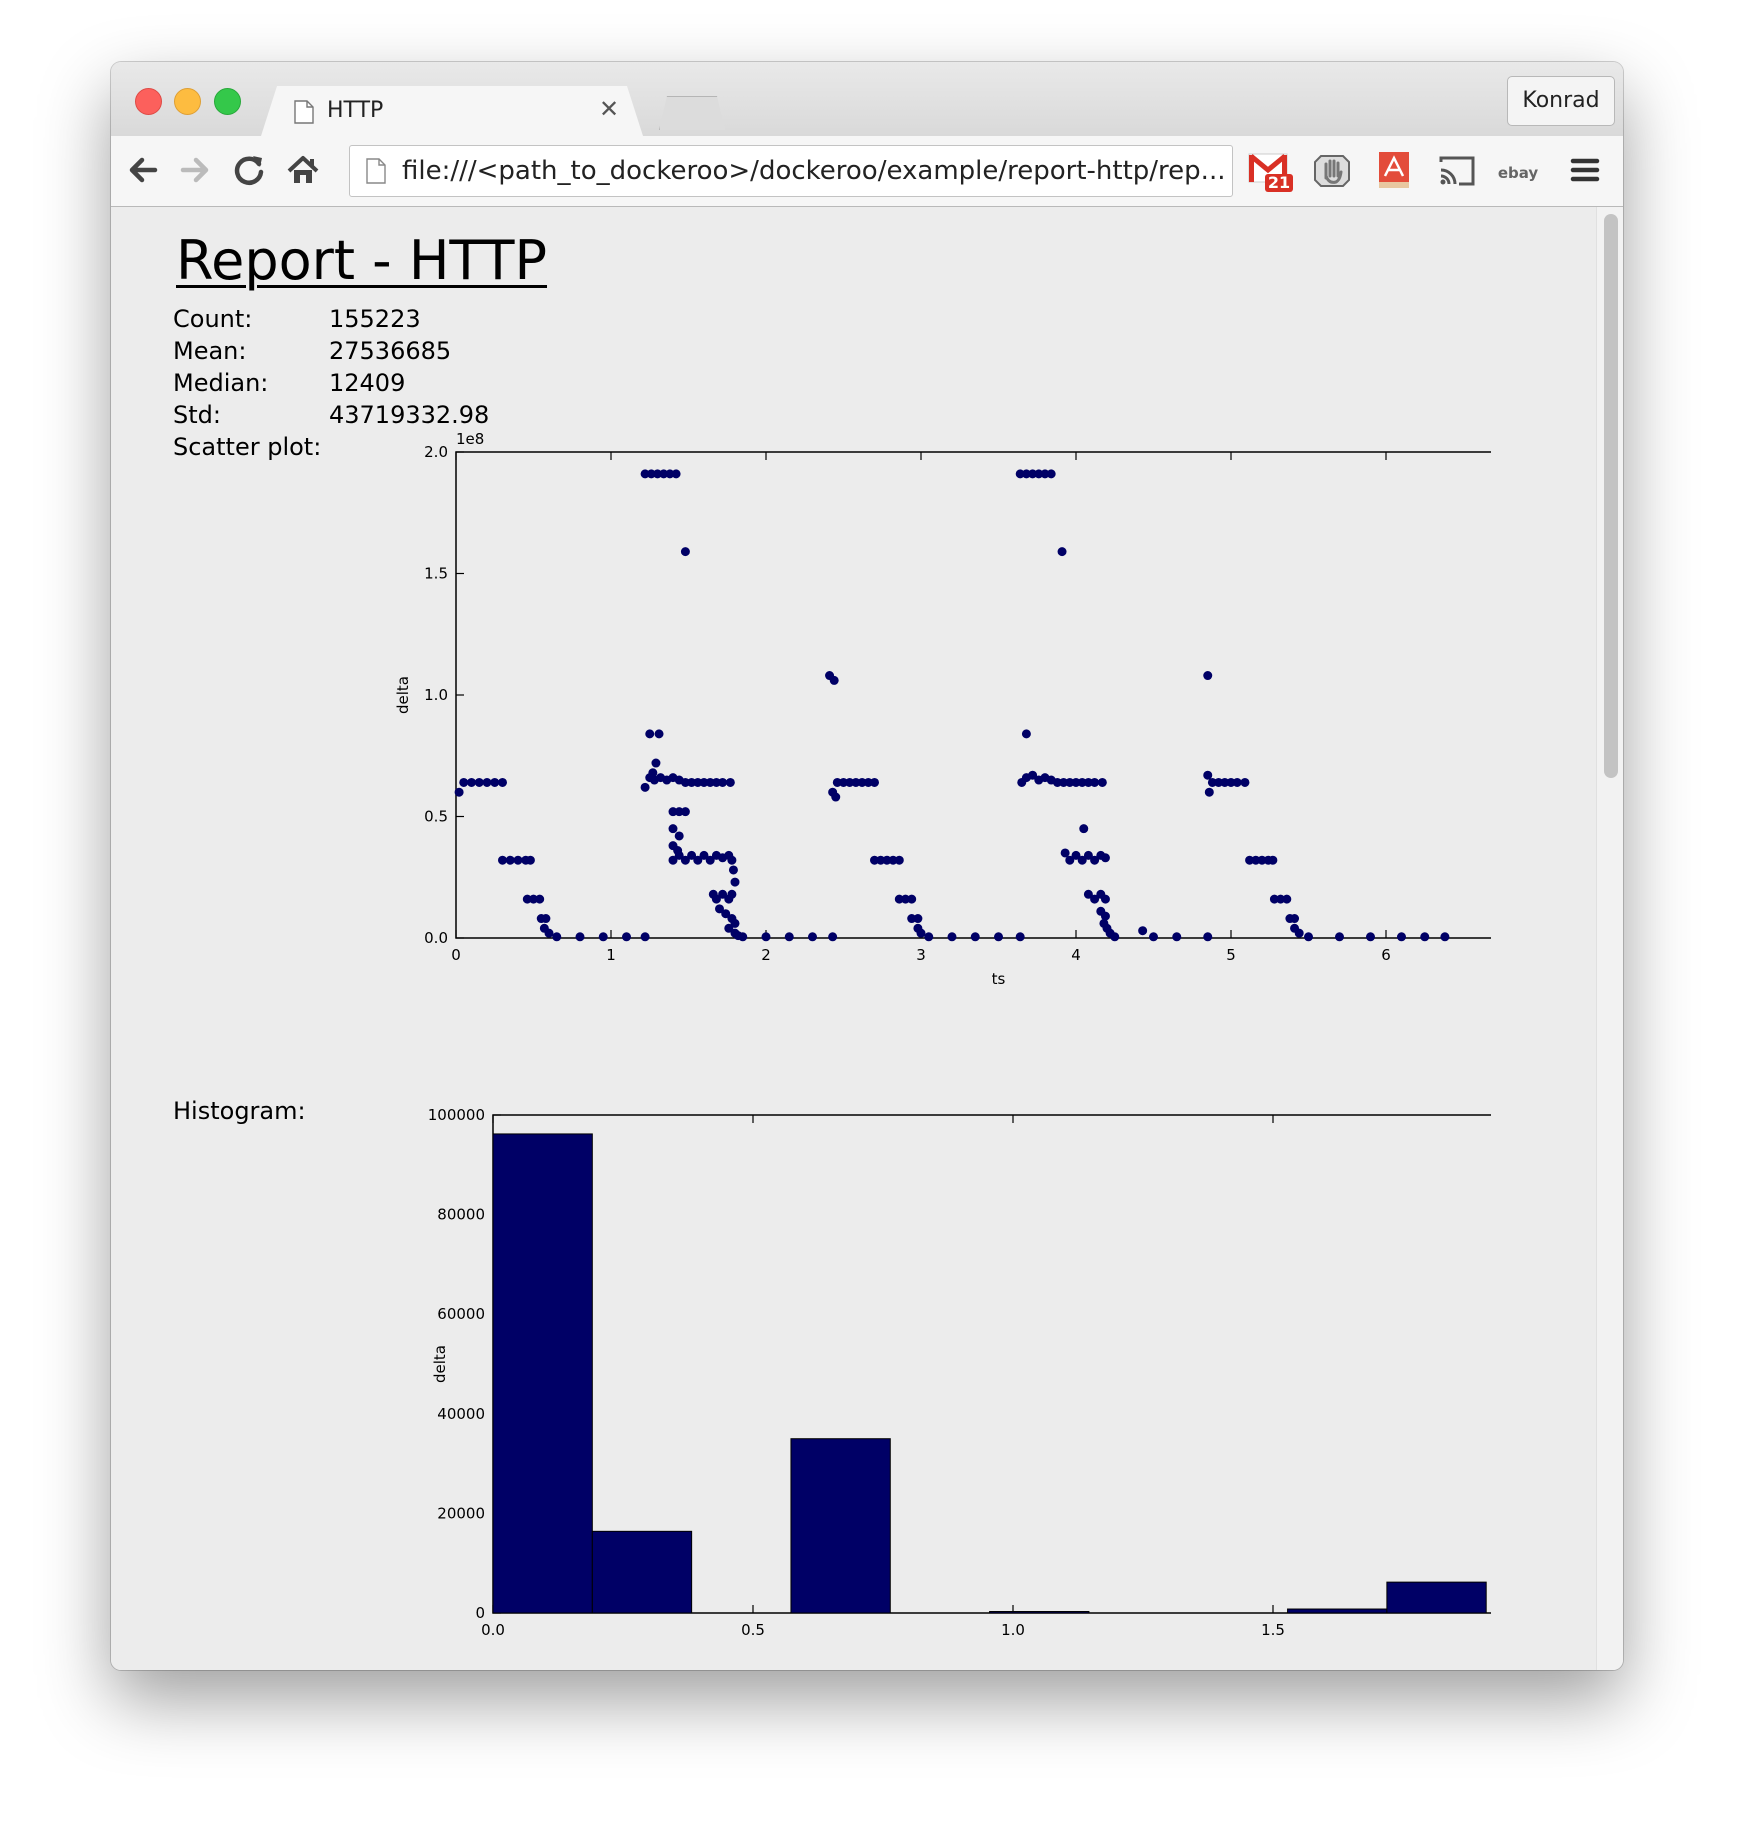  What do you see at coordinates (461, 1314) in the screenshot?
I see `y-tick-label: 60000` at bounding box center [461, 1314].